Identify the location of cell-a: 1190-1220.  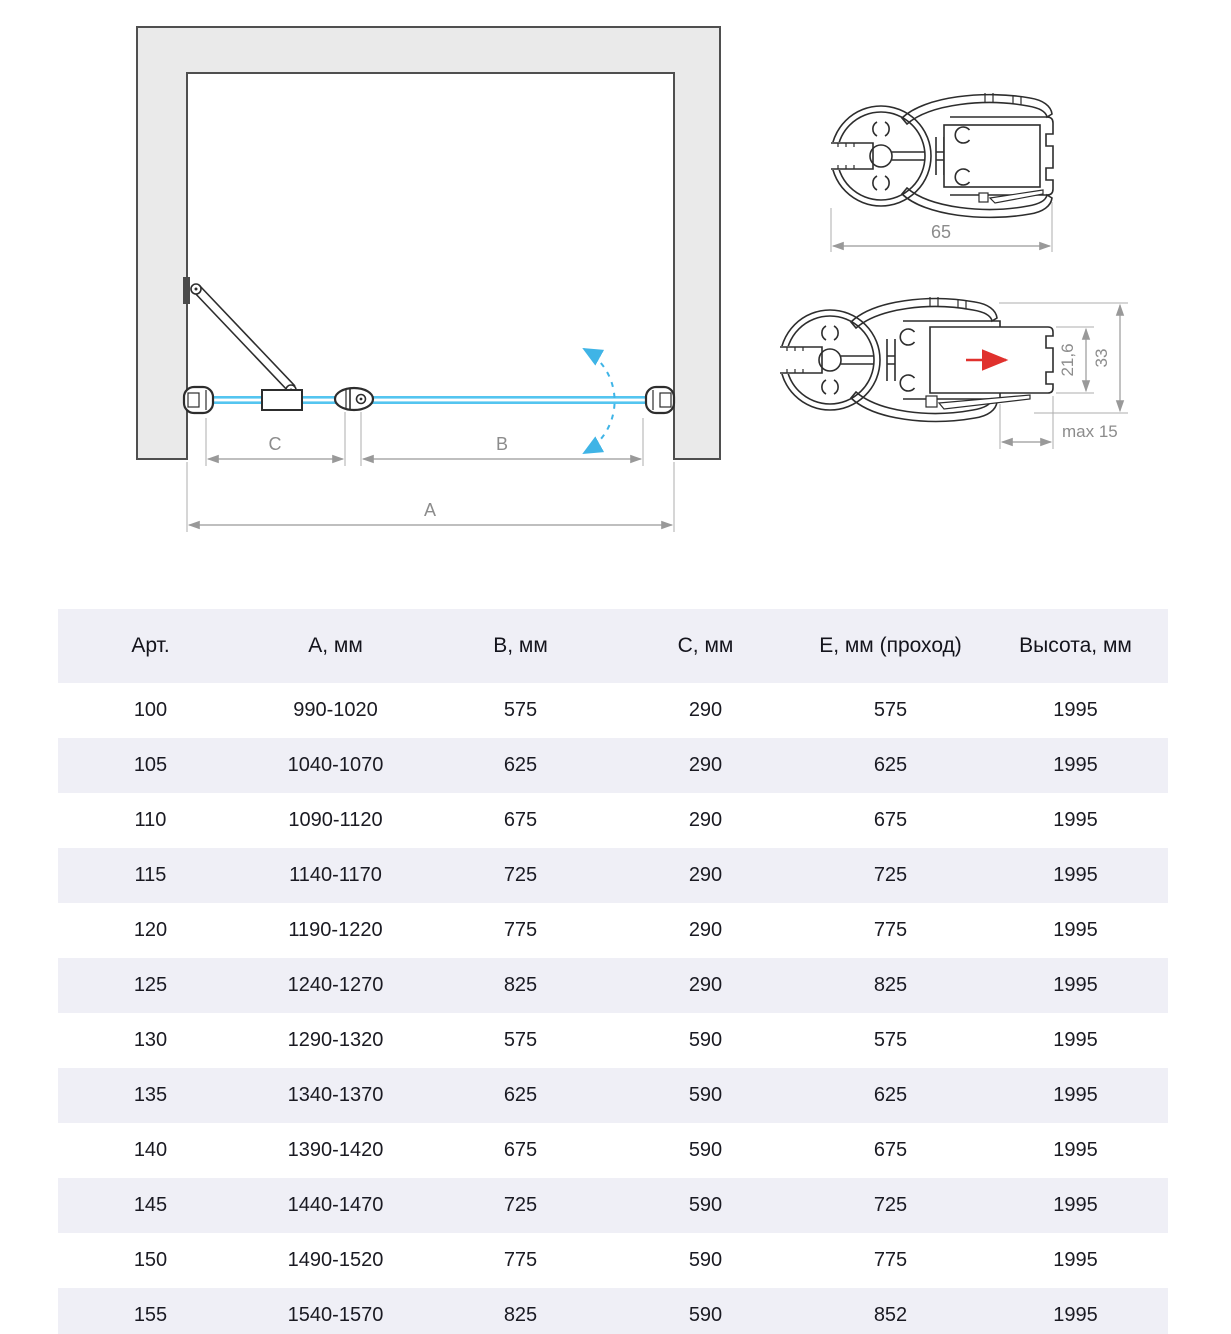
(335, 930).